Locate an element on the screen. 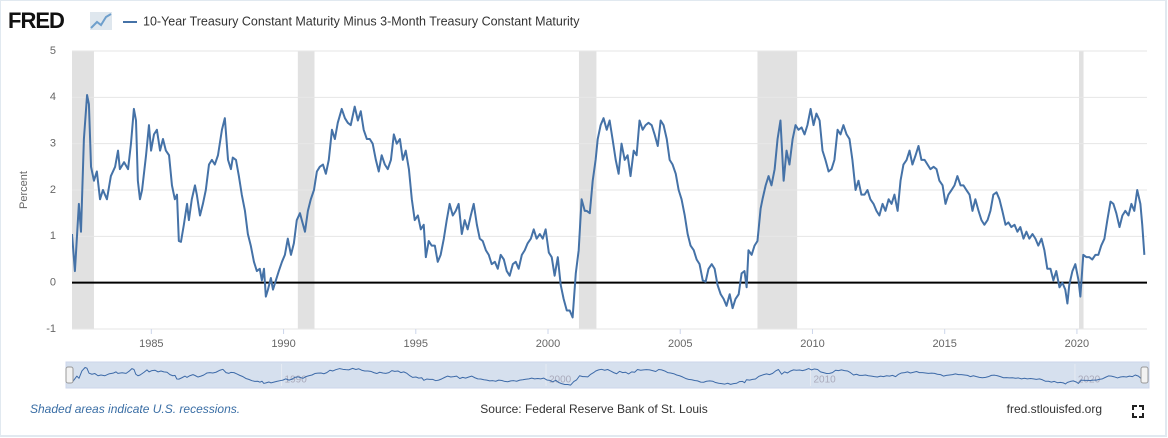 This screenshot has width=1168, height=438. y-tick-label: 2 is located at coordinates (53, 190).